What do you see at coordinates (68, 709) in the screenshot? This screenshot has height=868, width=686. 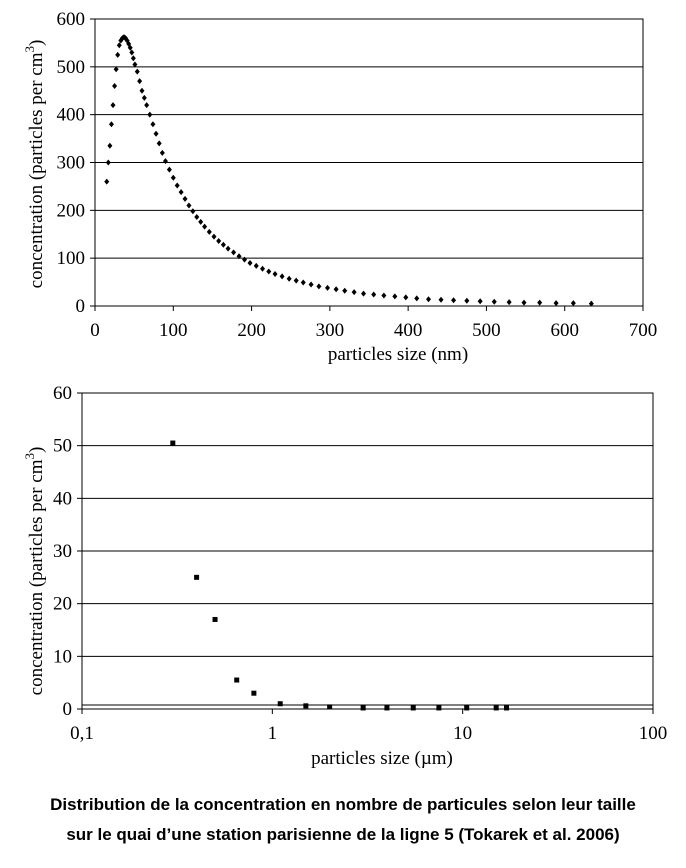 I see `y-tick-label: 0` at bounding box center [68, 709].